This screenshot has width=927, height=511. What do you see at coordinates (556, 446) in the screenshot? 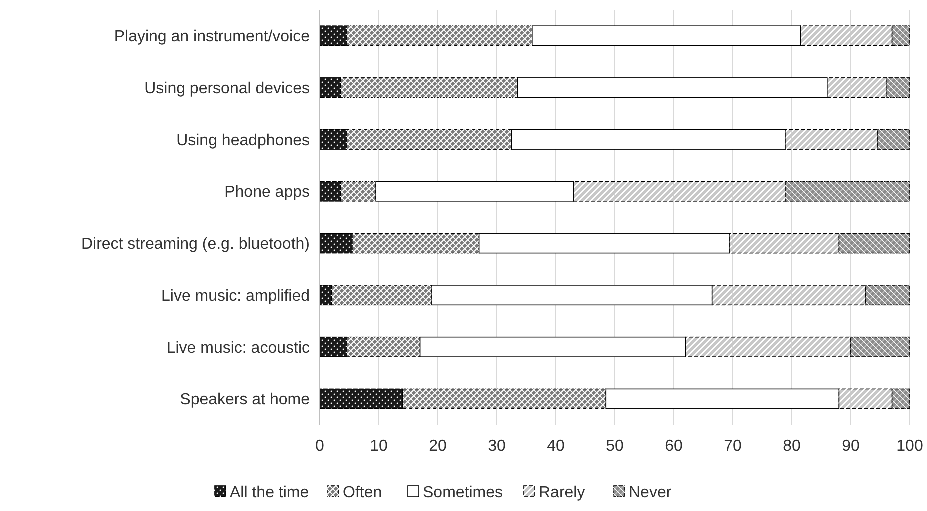
I see `x-tick-label: 40` at bounding box center [556, 446].